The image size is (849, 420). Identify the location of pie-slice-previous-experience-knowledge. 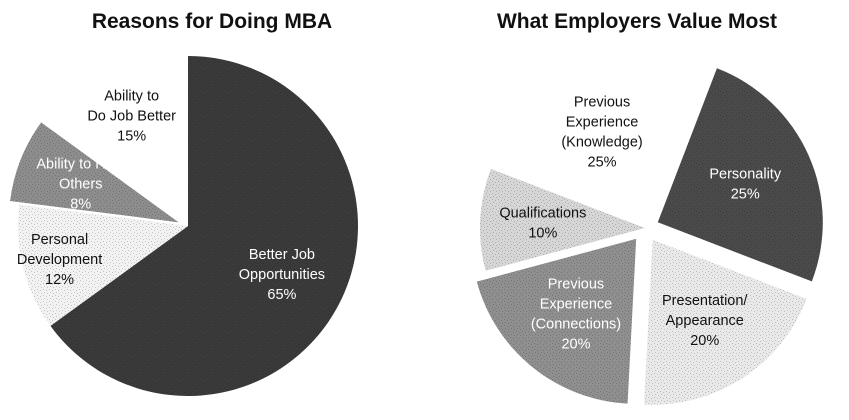
(597, 146).